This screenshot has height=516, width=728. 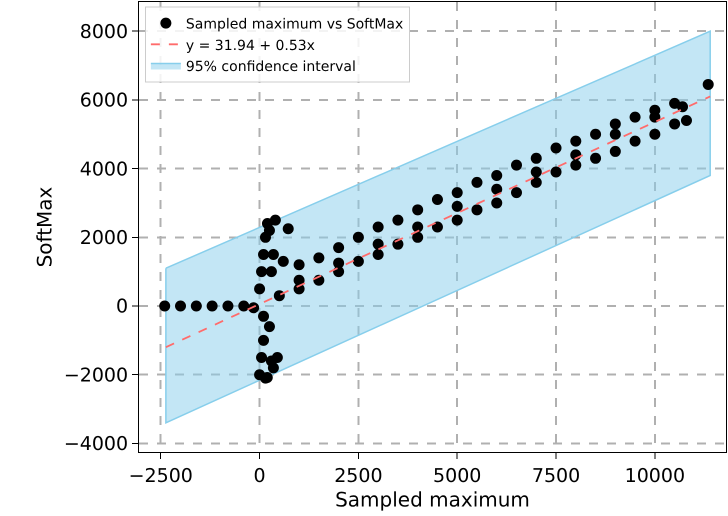 I want to click on y-tick-label: 4000, so click(x=104, y=169).